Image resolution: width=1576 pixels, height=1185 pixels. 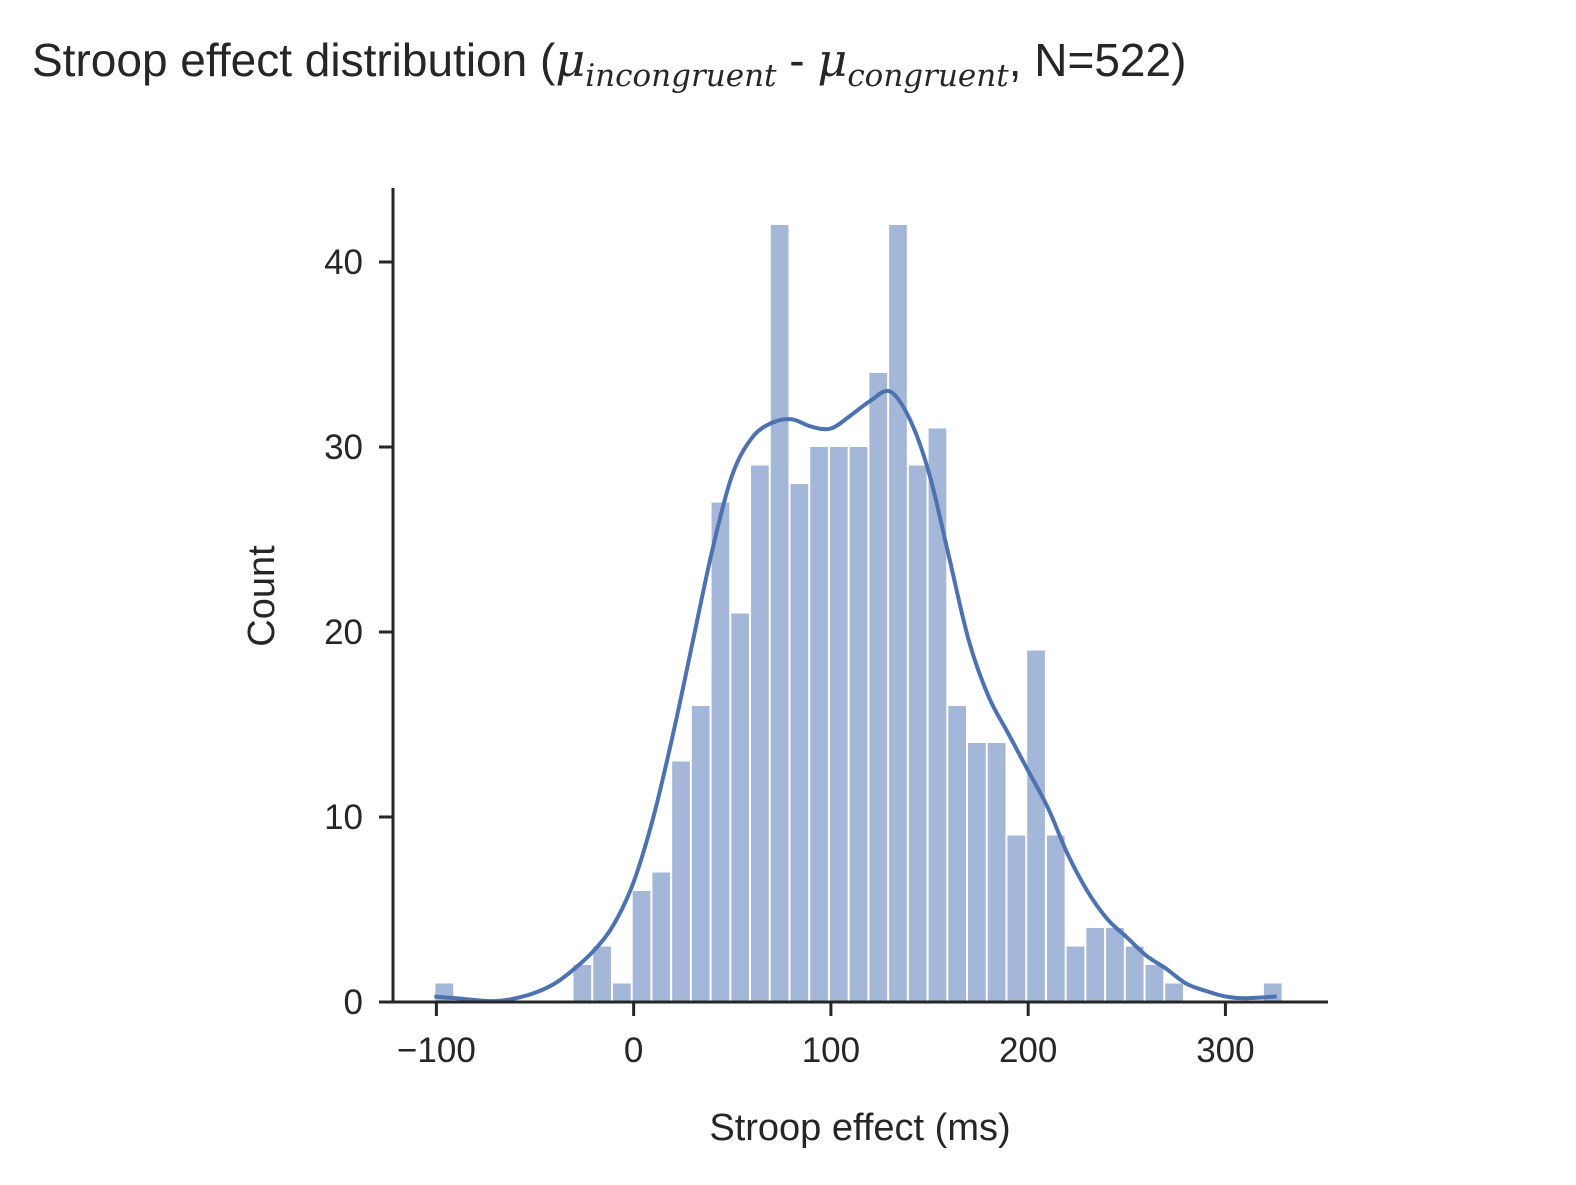 I want to click on x-axis-label: Stroop effect (ms), so click(x=859, y=1128).